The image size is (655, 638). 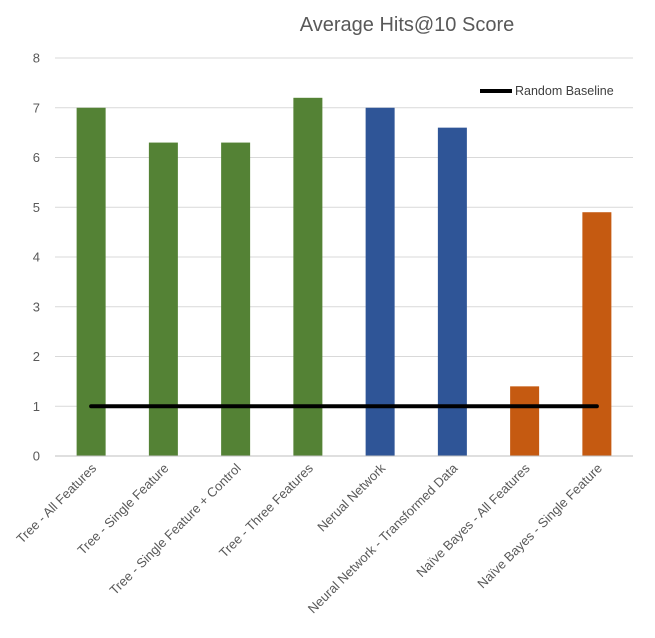 I want to click on y-axis-ticks: 0 1 2 3 4 5 6 7 8, so click(x=36, y=257).